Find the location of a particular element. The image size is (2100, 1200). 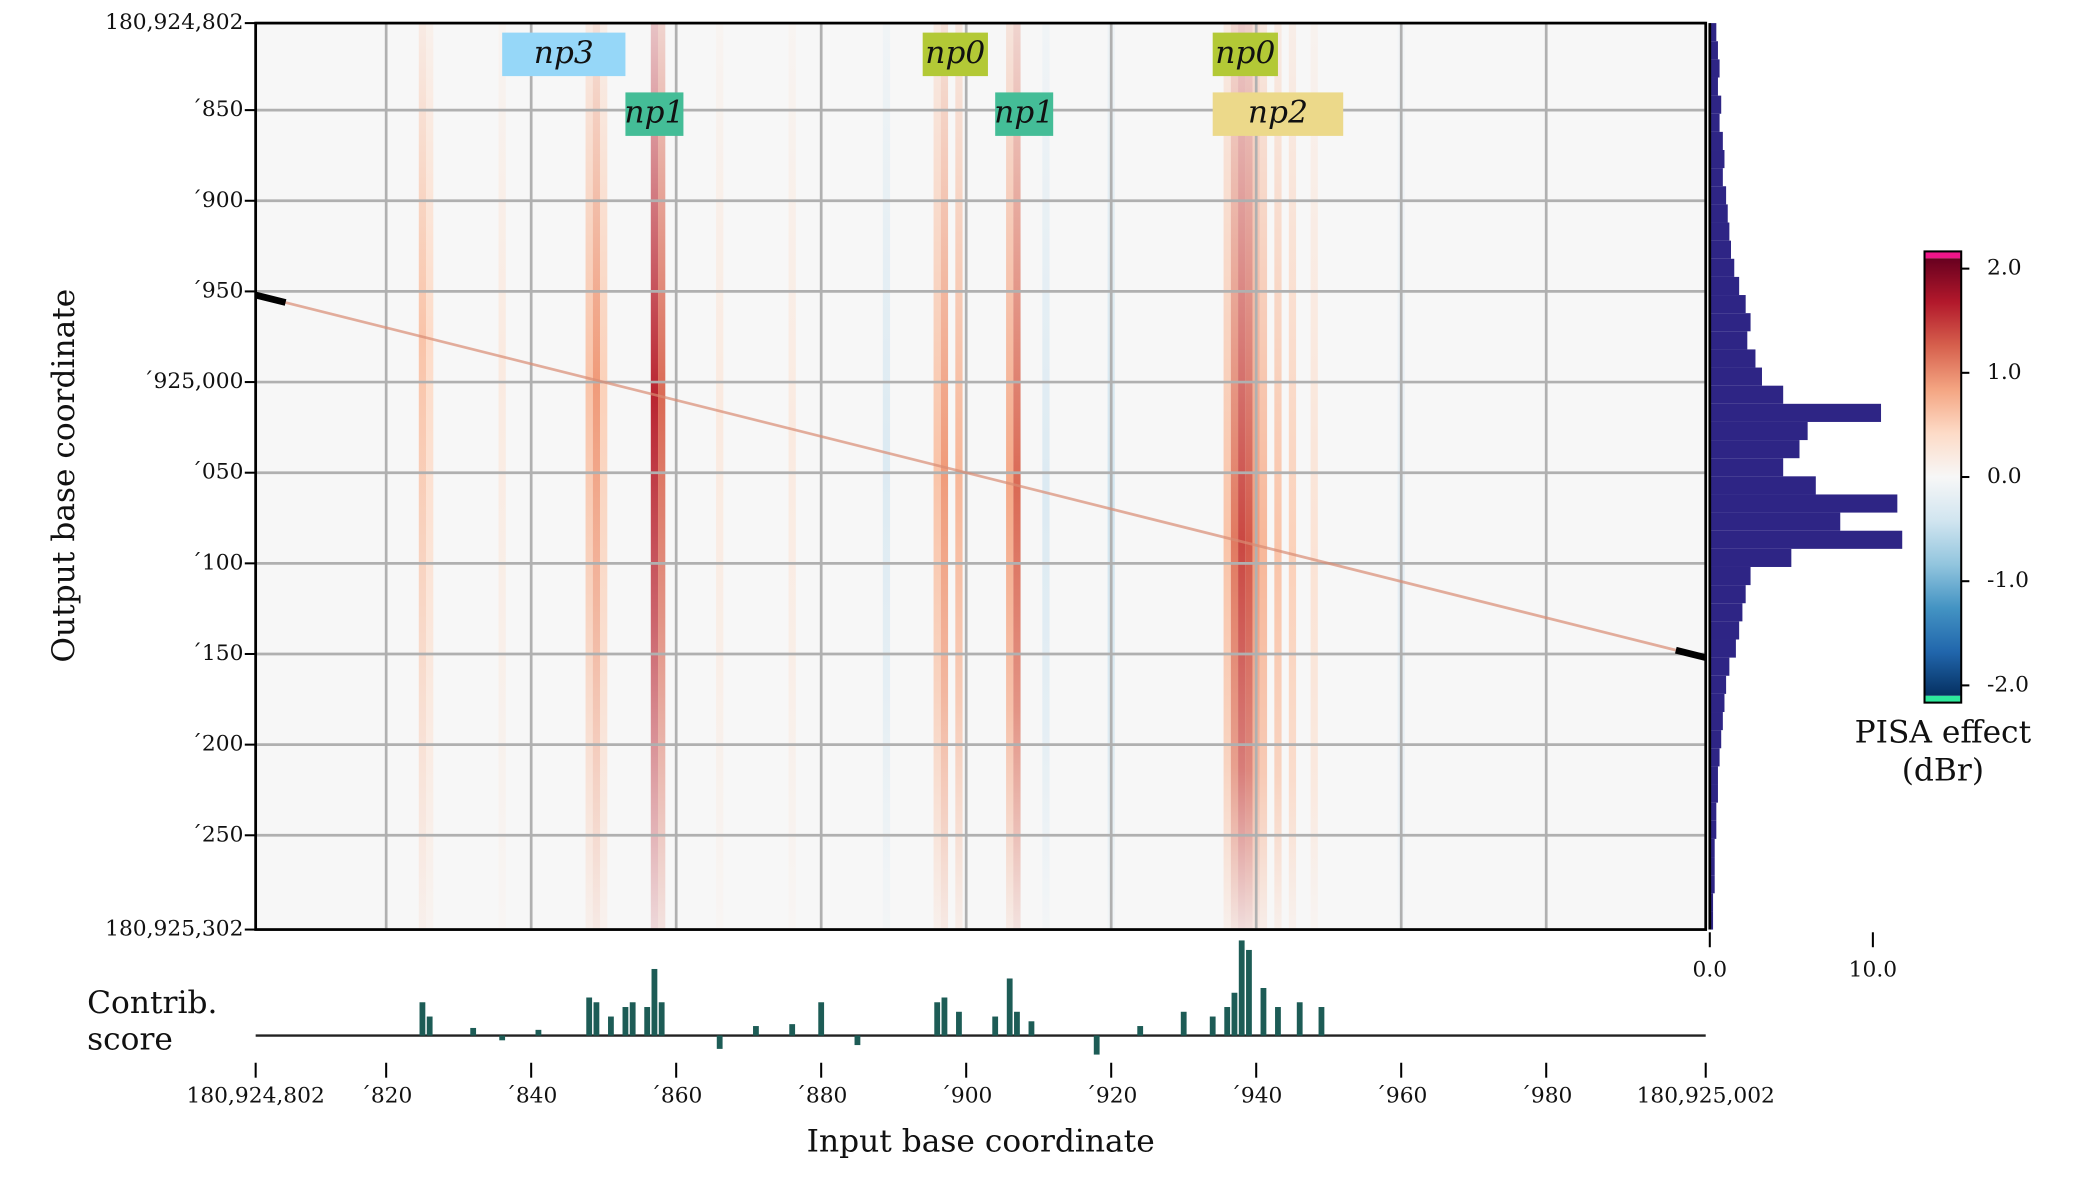

y-axis-label: Output base coordinate is located at coordinates (64, 476).